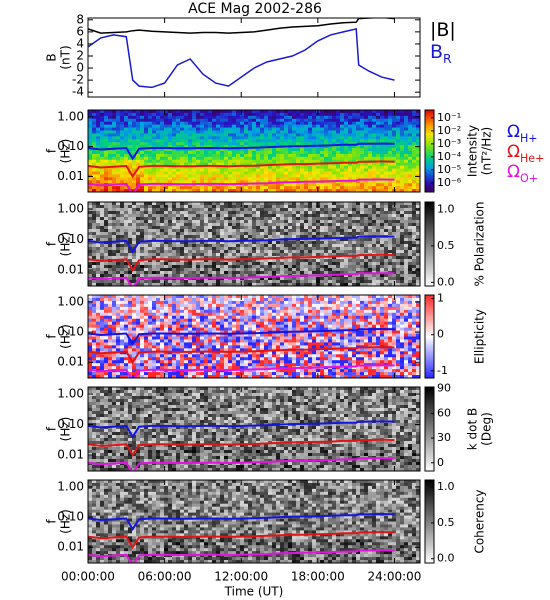 This screenshot has width=550, height=600. I want to click on plot-frame, so click(254, 57).